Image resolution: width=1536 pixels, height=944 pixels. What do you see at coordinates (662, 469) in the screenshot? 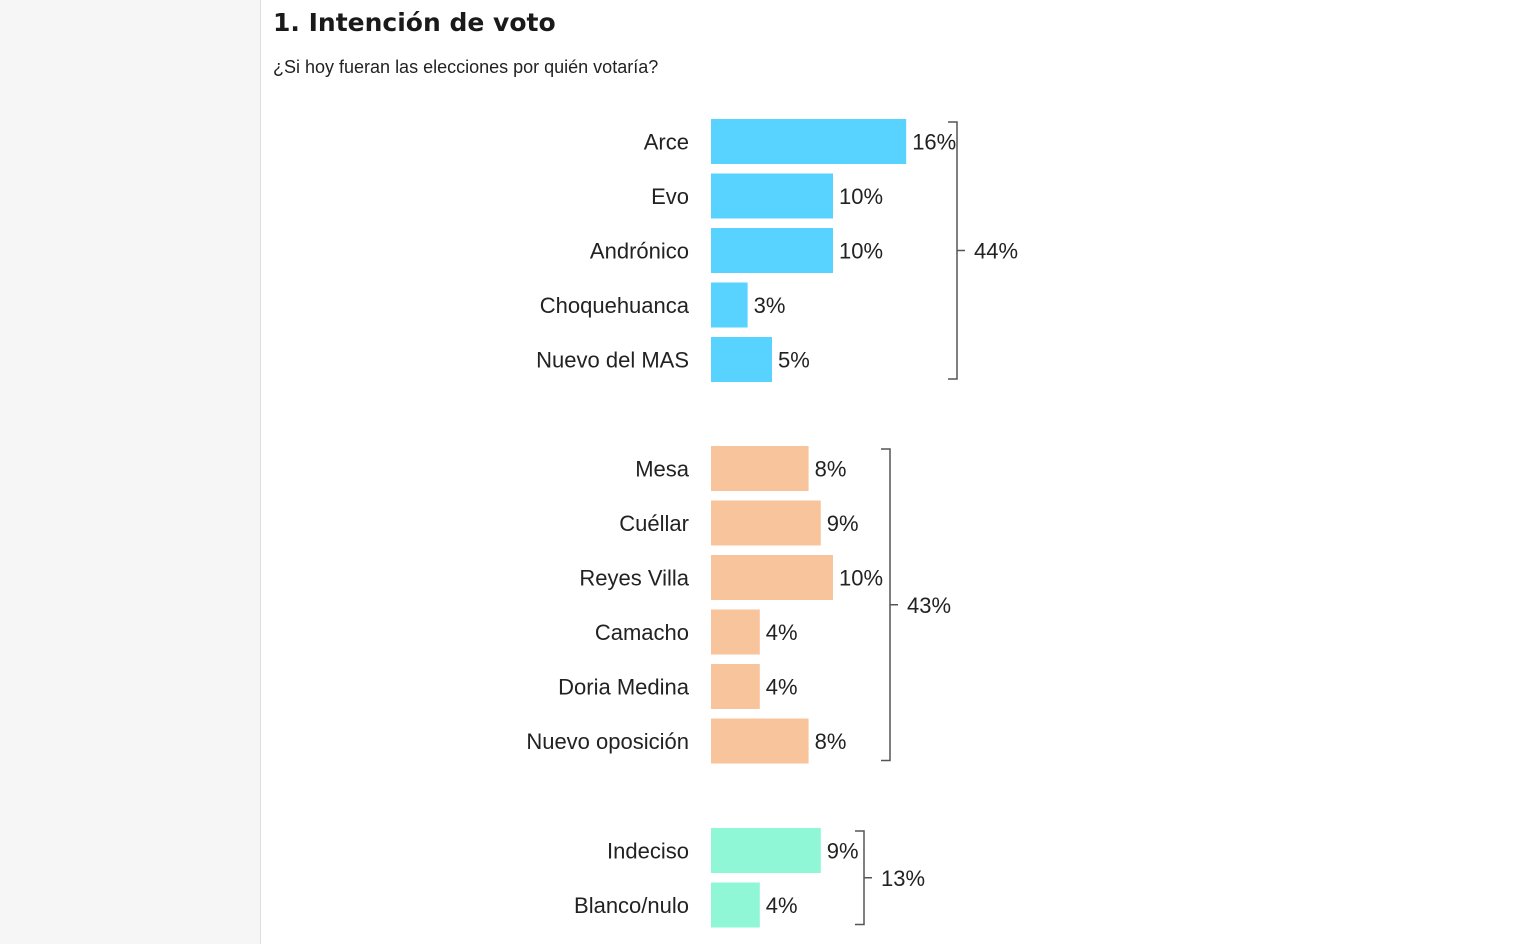
I see `category-label: Mesa` at bounding box center [662, 469].